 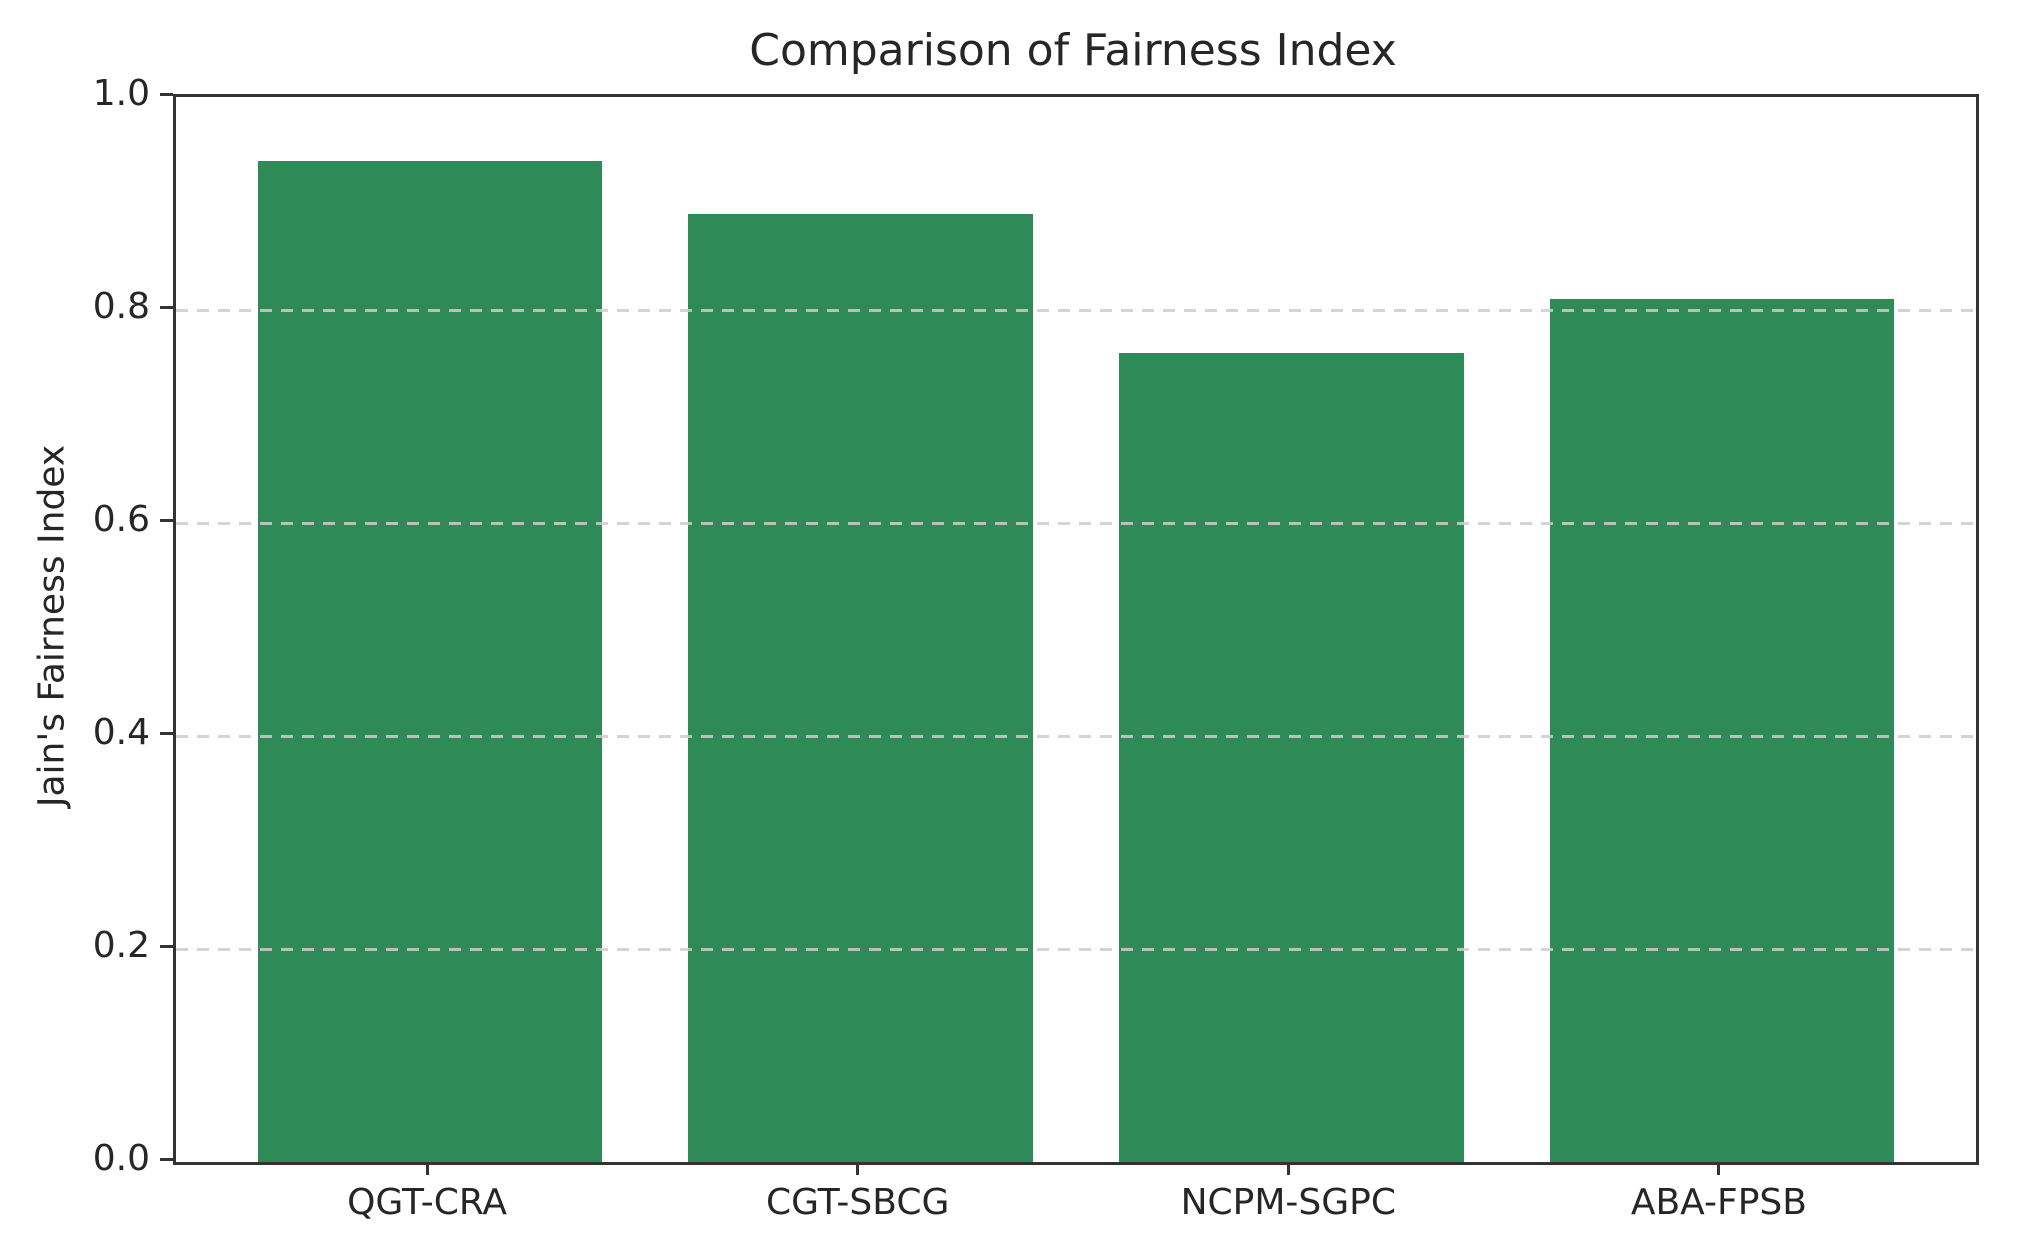 I want to click on y-tick-label: 0.2, so click(x=121, y=945).